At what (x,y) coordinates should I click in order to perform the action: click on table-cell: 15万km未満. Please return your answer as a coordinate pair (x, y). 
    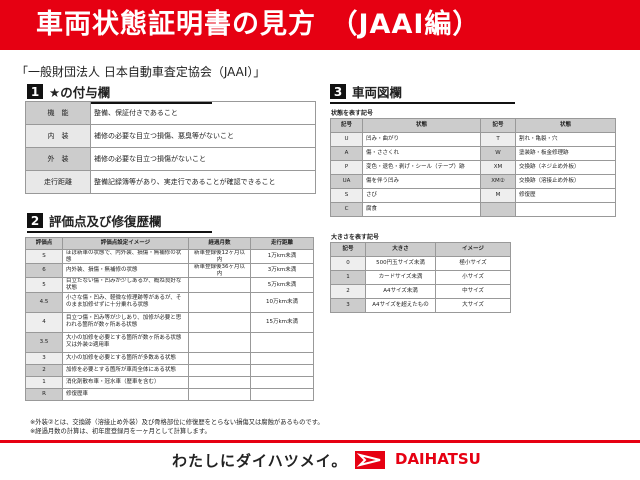
    Looking at the image, I should click on (282, 322).